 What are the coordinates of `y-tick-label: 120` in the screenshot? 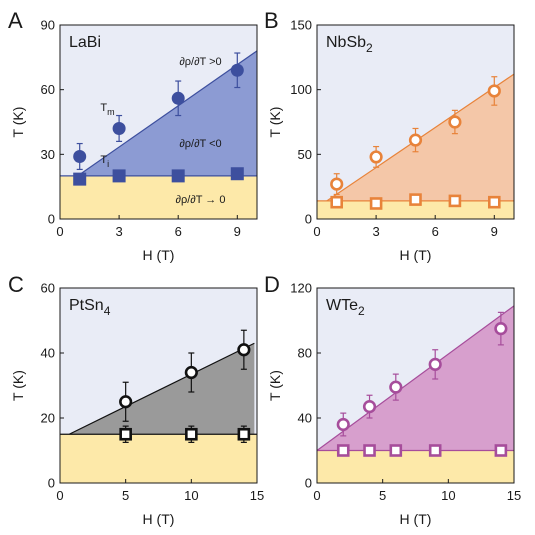 It's located at (301, 288).